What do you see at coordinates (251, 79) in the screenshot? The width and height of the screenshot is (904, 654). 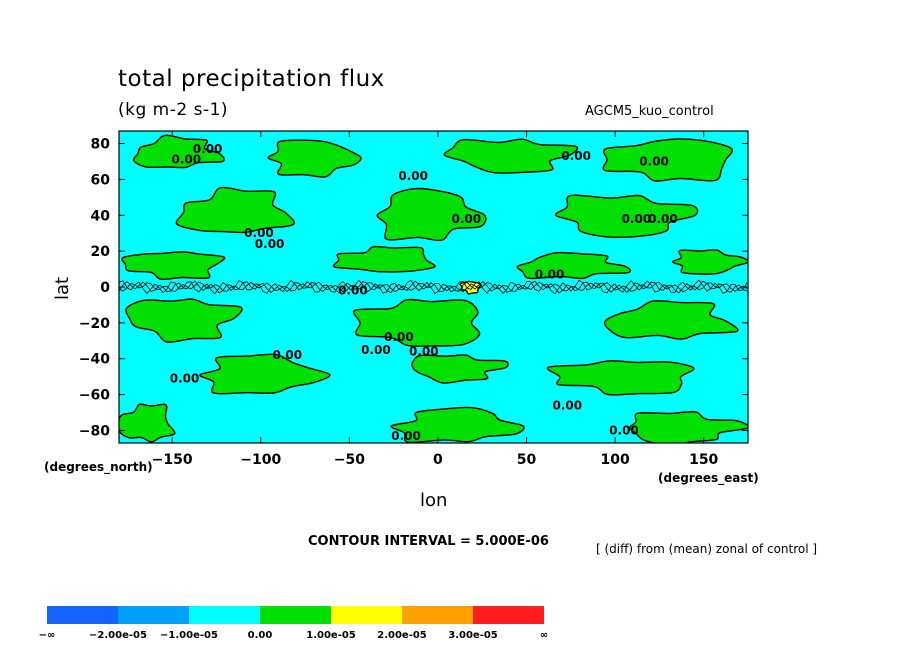 I see `chart-title: total precipitation flux` at bounding box center [251, 79].